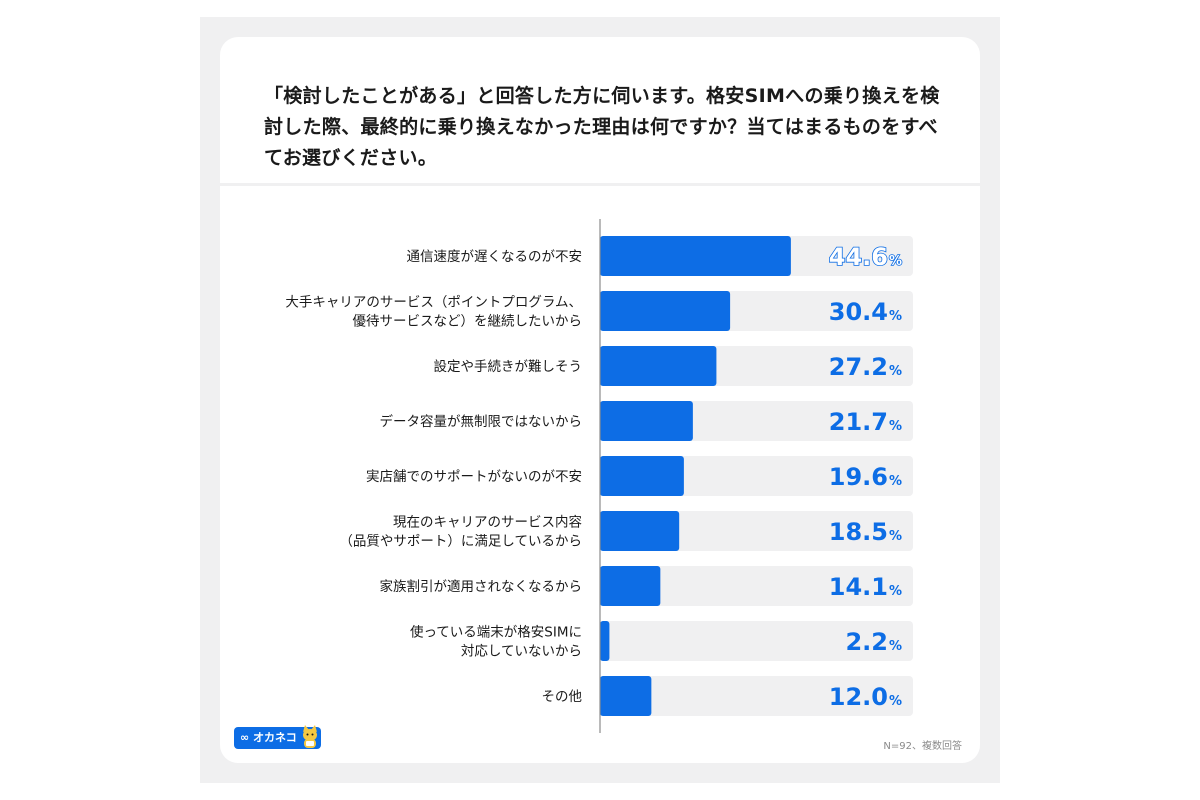  I want to click on value-label: 44.6%, so click(865, 257).